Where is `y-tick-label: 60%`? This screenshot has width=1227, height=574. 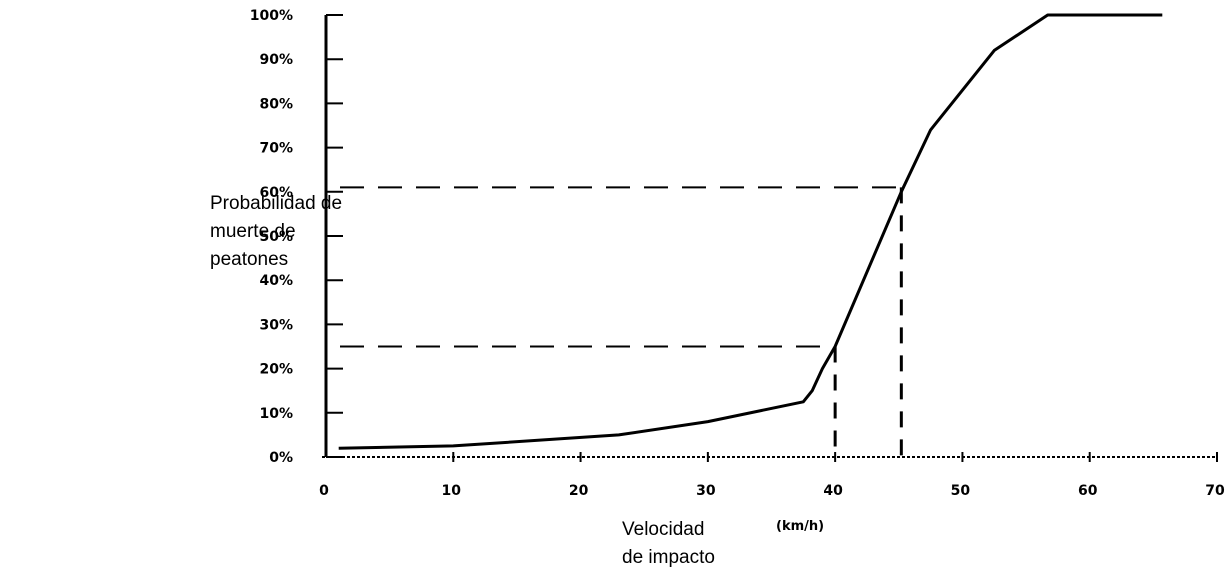 y-tick-label: 60% is located at coordinates (276, 193).